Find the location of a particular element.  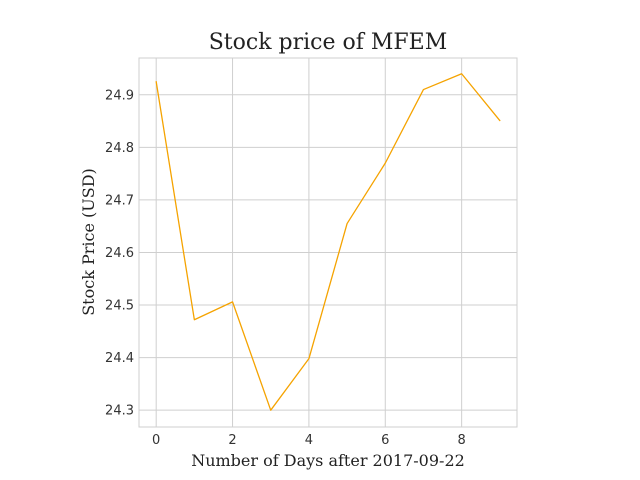

y-tick-label-3: 24.6 is located at coordinates (119, 253).